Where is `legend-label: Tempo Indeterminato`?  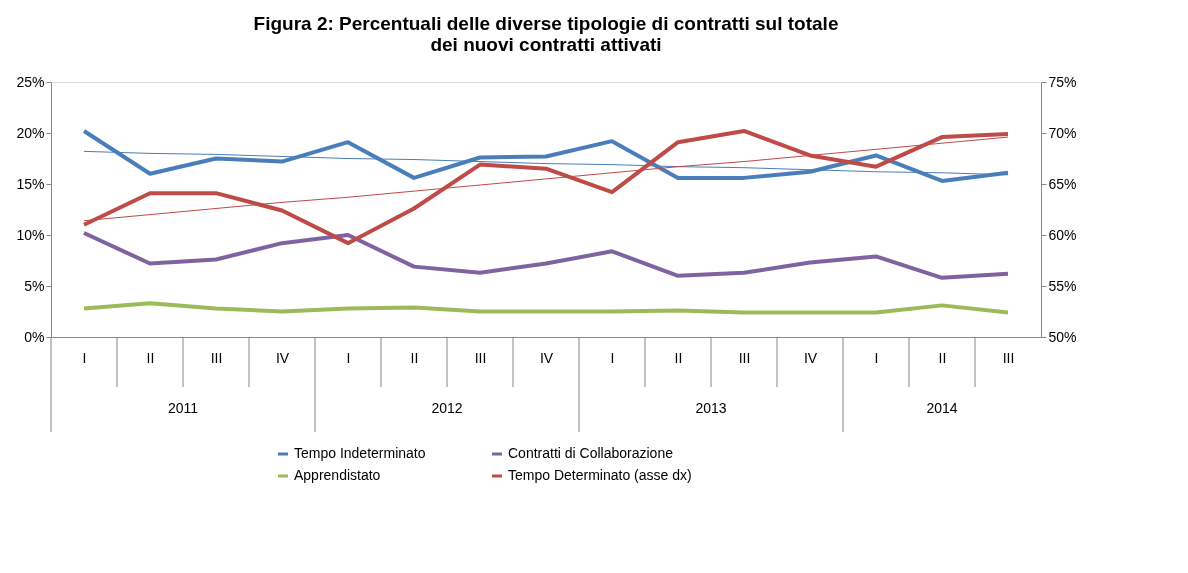
legend-label: Tempo Indeterminato is located at coordinates (360, 453).